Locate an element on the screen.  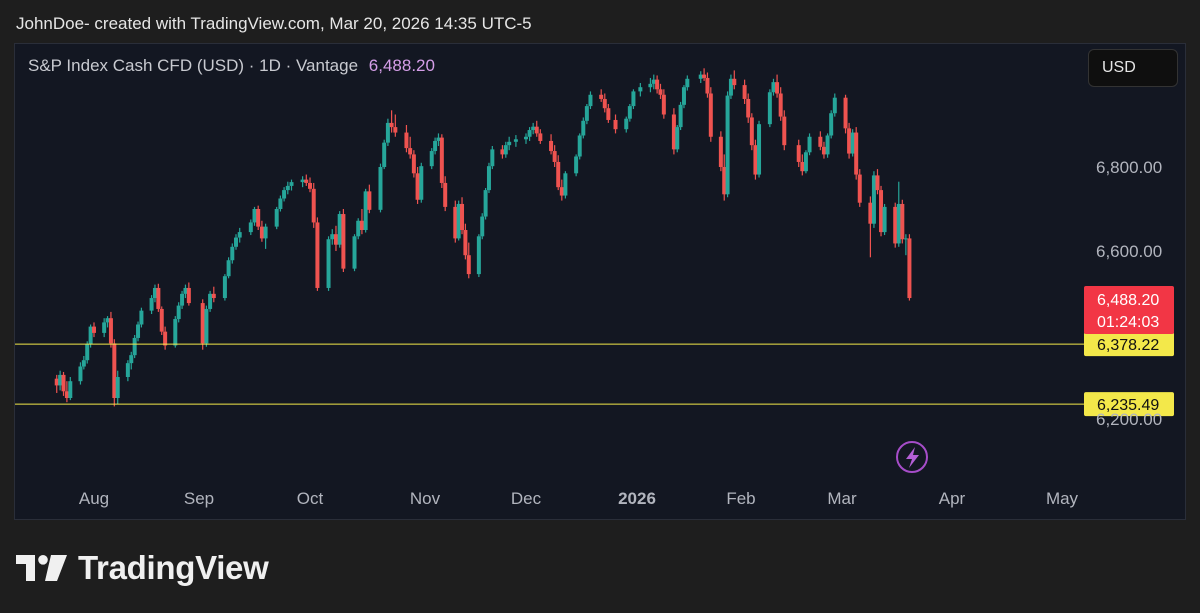
last-price-value: 6,488.20 is located at coordinates (1128, 300).